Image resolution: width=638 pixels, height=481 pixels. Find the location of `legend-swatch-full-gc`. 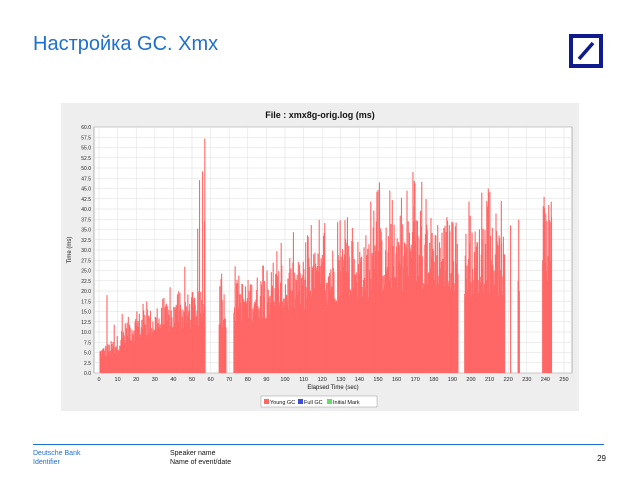

legend-swatch-full-gc is located at coordinates (300, 401).